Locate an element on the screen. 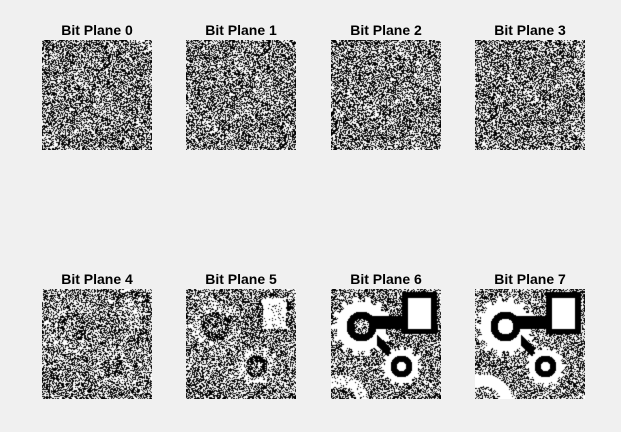 Image resolution: width=621 pixels, height=432 pixels. bit-plane-3-image is located at coordinates (530, 95).